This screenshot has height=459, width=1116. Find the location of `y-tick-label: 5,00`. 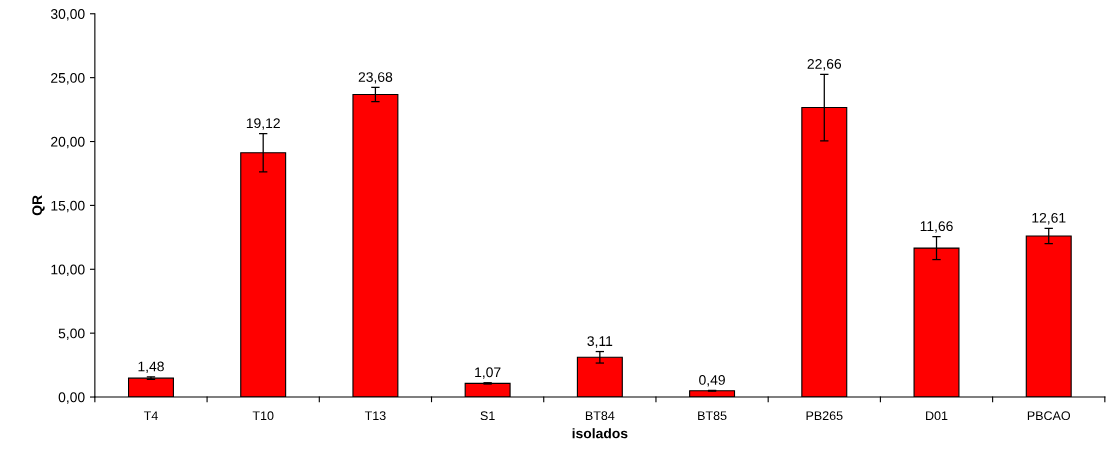

y-tick-label: 5,00 is located at coordinates (71, 334).